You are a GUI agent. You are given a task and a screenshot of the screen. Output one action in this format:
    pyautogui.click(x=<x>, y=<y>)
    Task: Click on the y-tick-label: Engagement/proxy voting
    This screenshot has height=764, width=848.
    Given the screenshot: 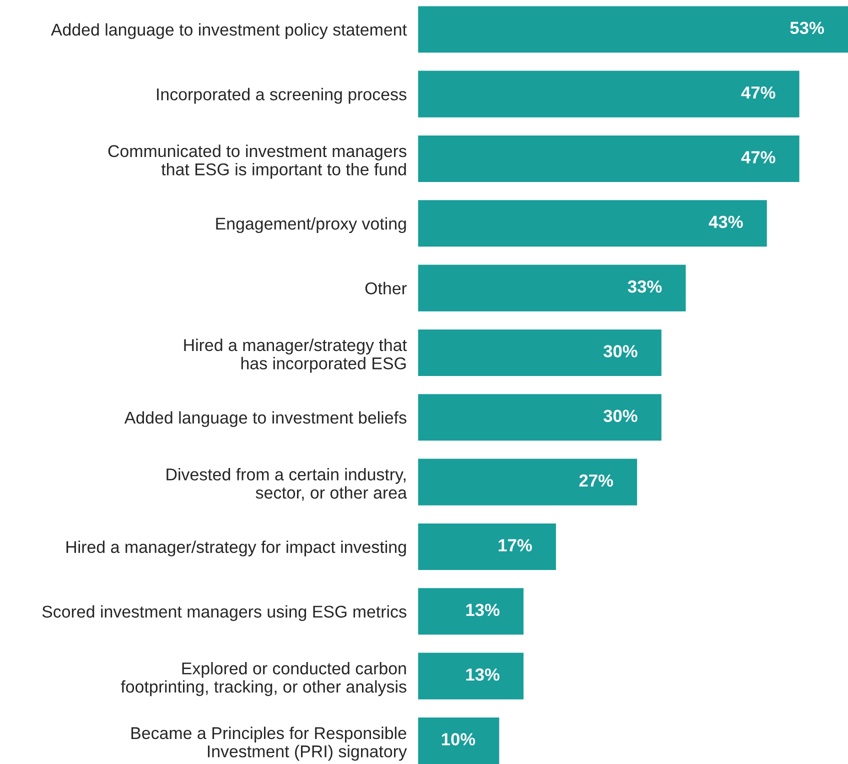 What is the action you would take?
    pyautogui.click(x=311, y=225)
    